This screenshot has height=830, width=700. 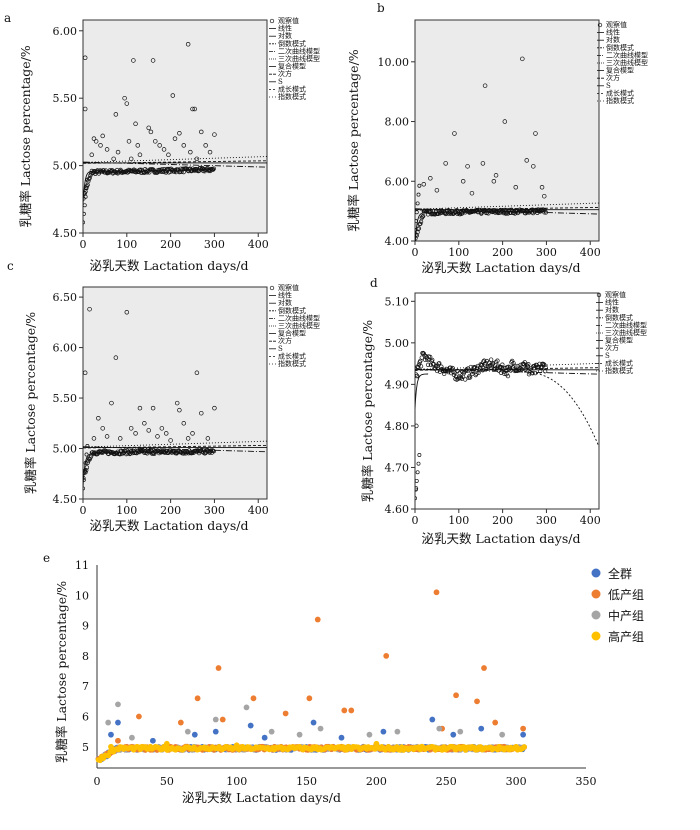 I want to click on x-axis-label: 泌乳天数 Lactation days/d, so click(x=261, y=797).